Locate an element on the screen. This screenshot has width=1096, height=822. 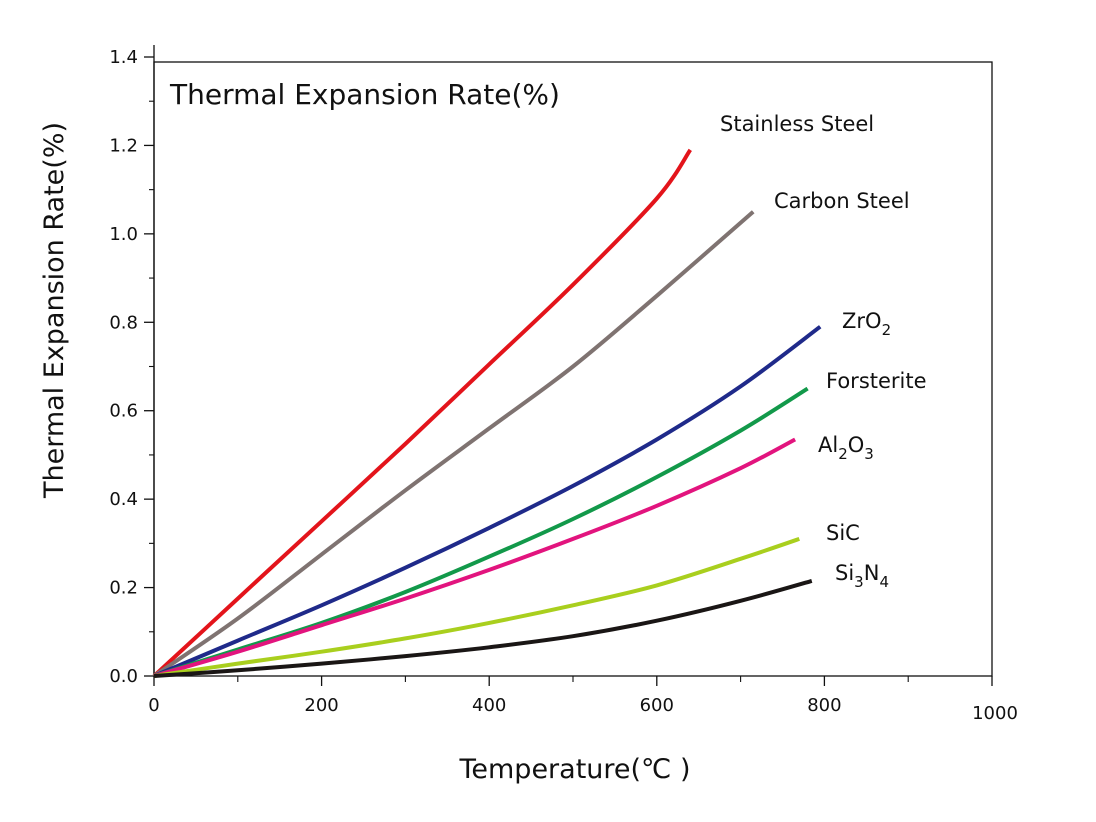
y-tick-label: 0.6 is located at coordinates (123, 411).